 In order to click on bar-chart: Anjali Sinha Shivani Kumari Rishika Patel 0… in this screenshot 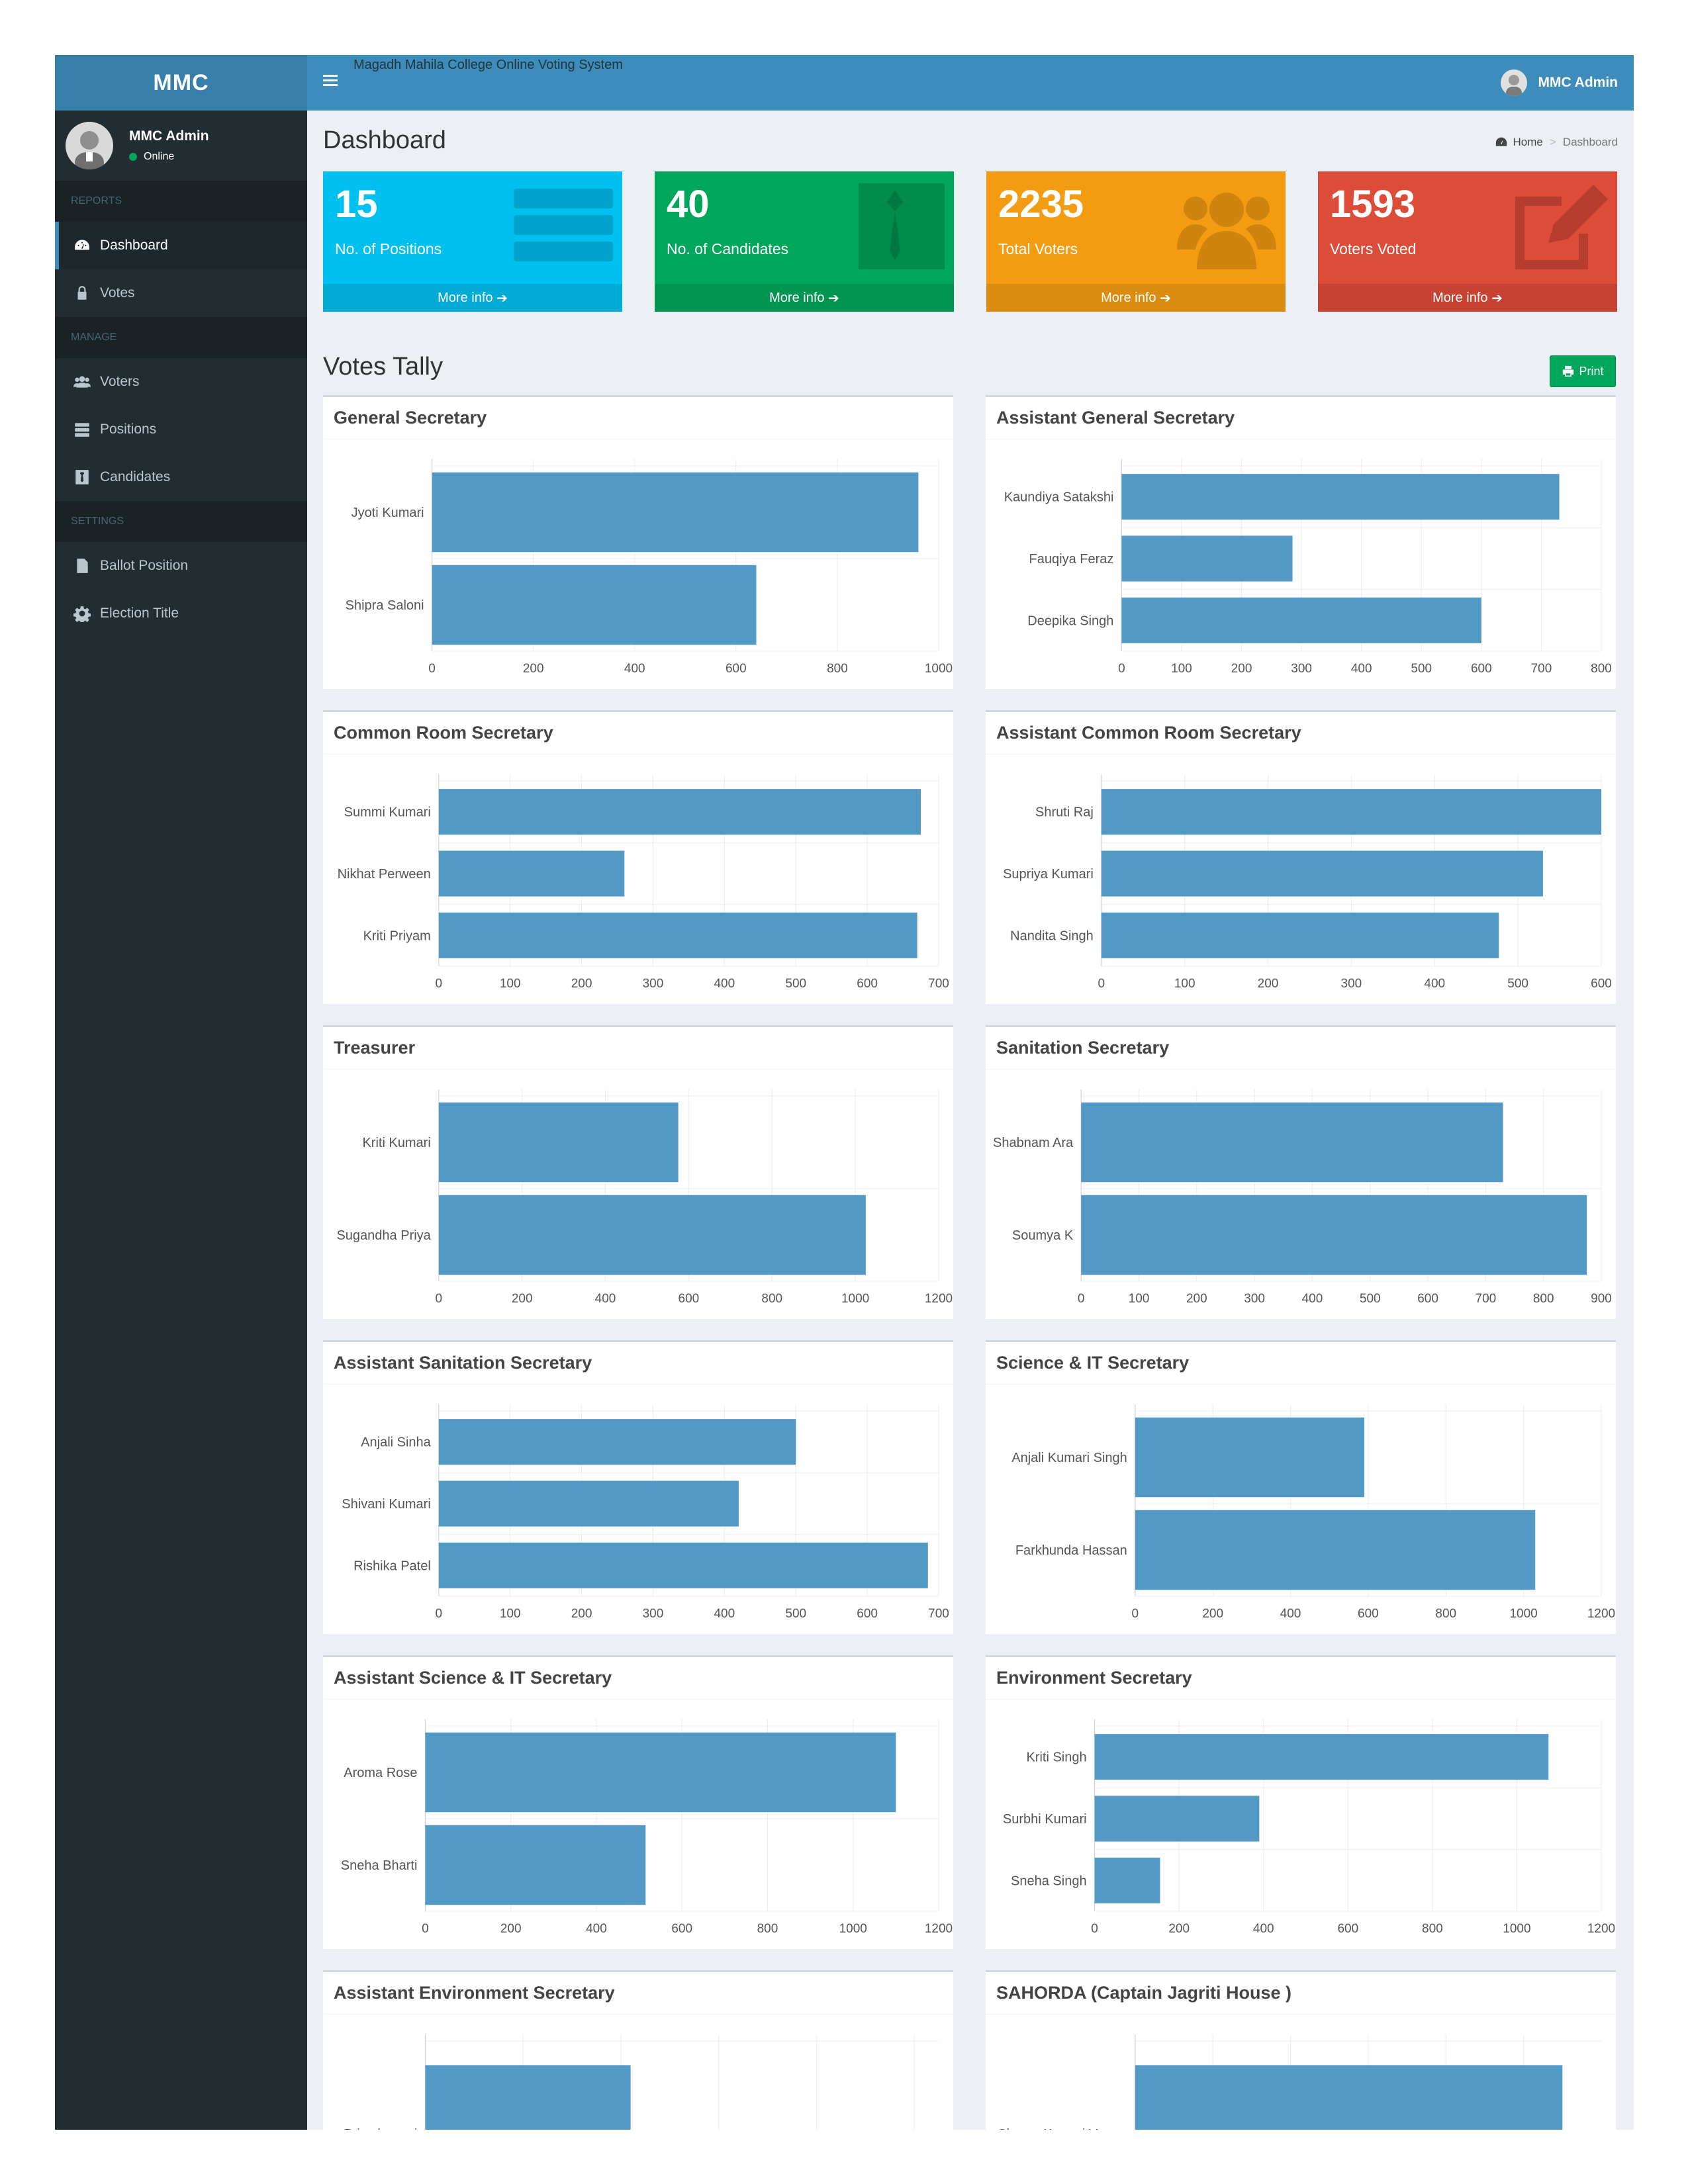, I will do `click(645, 1513)`.